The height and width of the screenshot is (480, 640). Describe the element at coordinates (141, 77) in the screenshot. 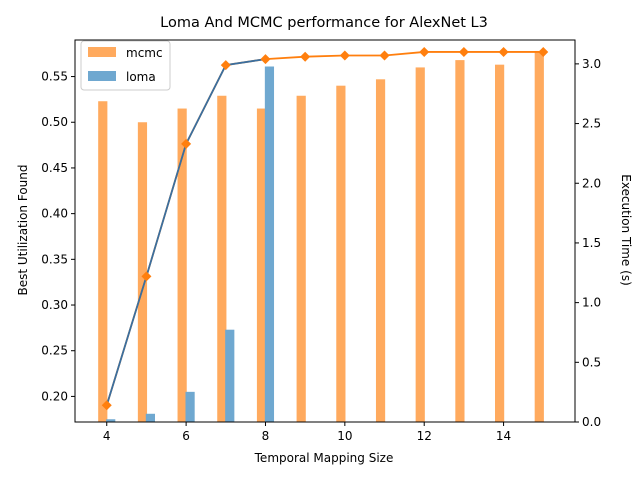

I see `legend-label-loma: loma` at that location.